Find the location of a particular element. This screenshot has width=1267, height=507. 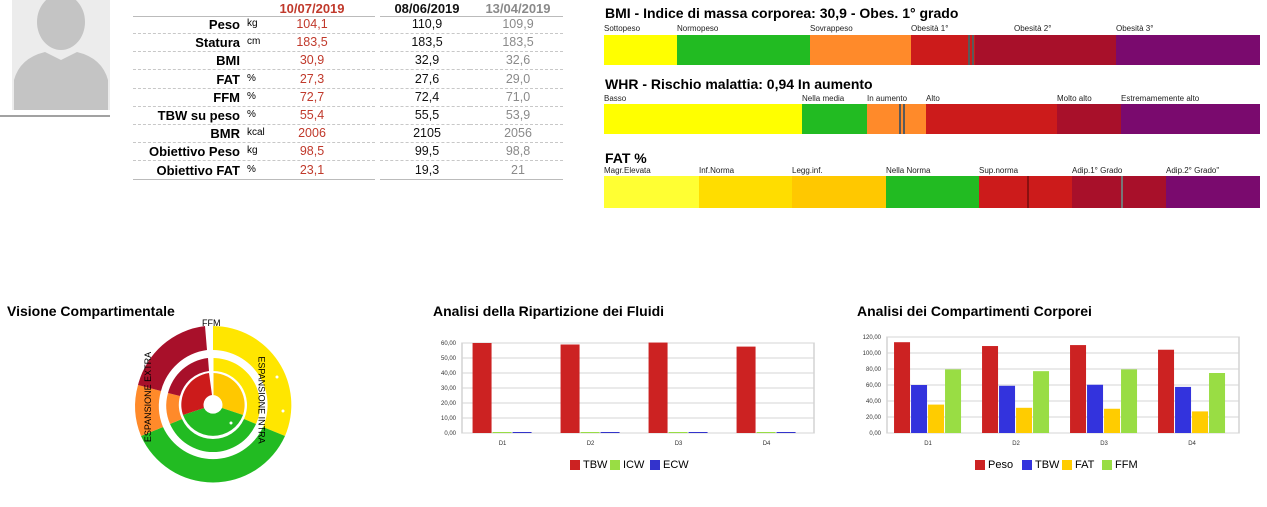

index-category-label: Legg.inf. is located at coordinates (807, 170).